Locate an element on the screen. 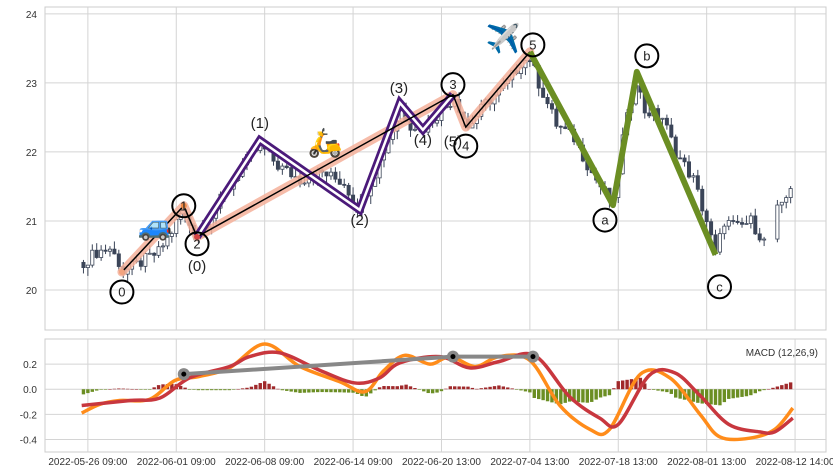  x-tick-label: 2022-08-12 14:00 is located at coordinates (794, 462).